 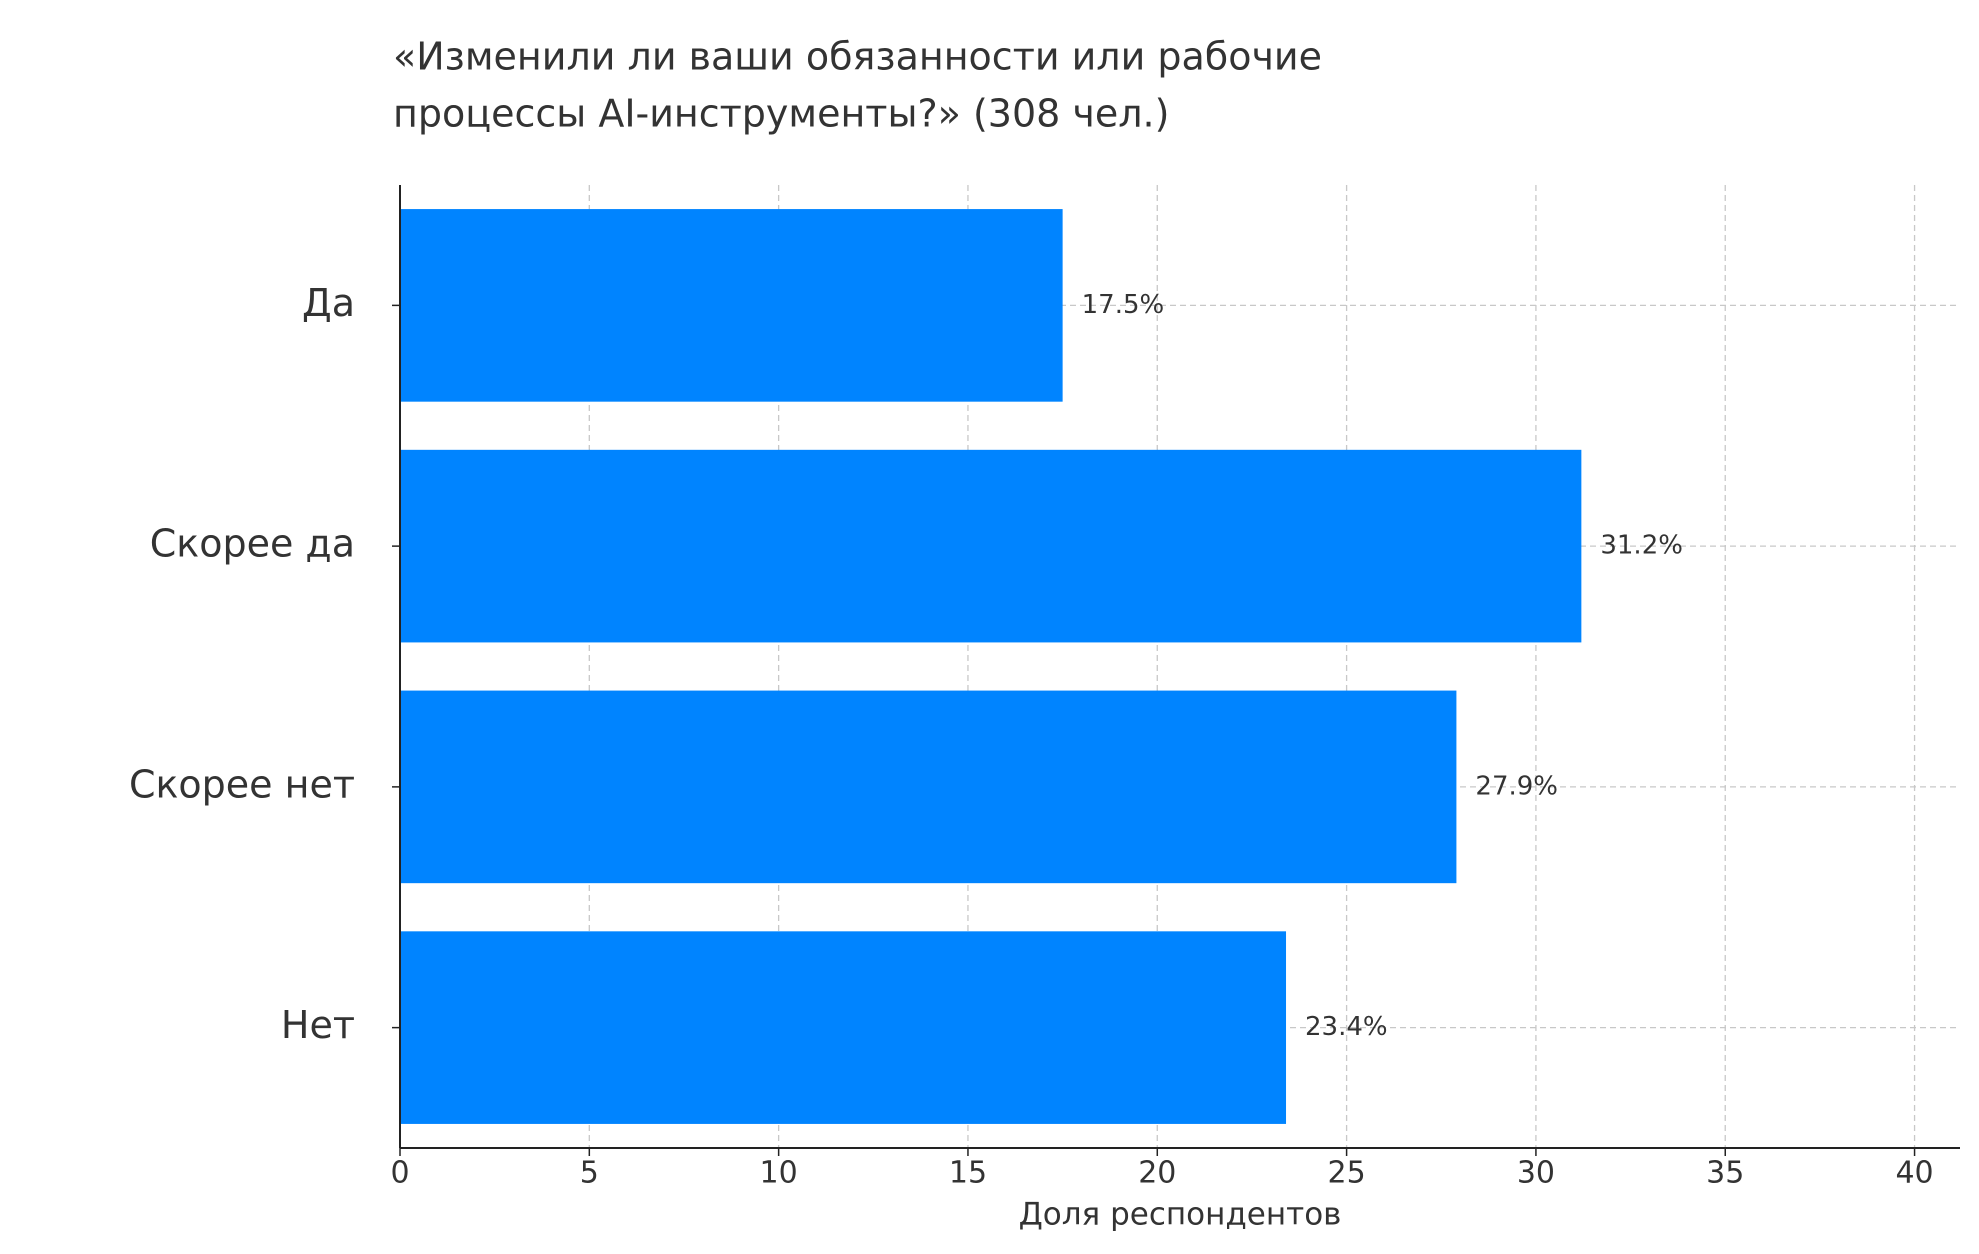 I want to click on x-tick-label: 25, so click(x=1347, y=1173).